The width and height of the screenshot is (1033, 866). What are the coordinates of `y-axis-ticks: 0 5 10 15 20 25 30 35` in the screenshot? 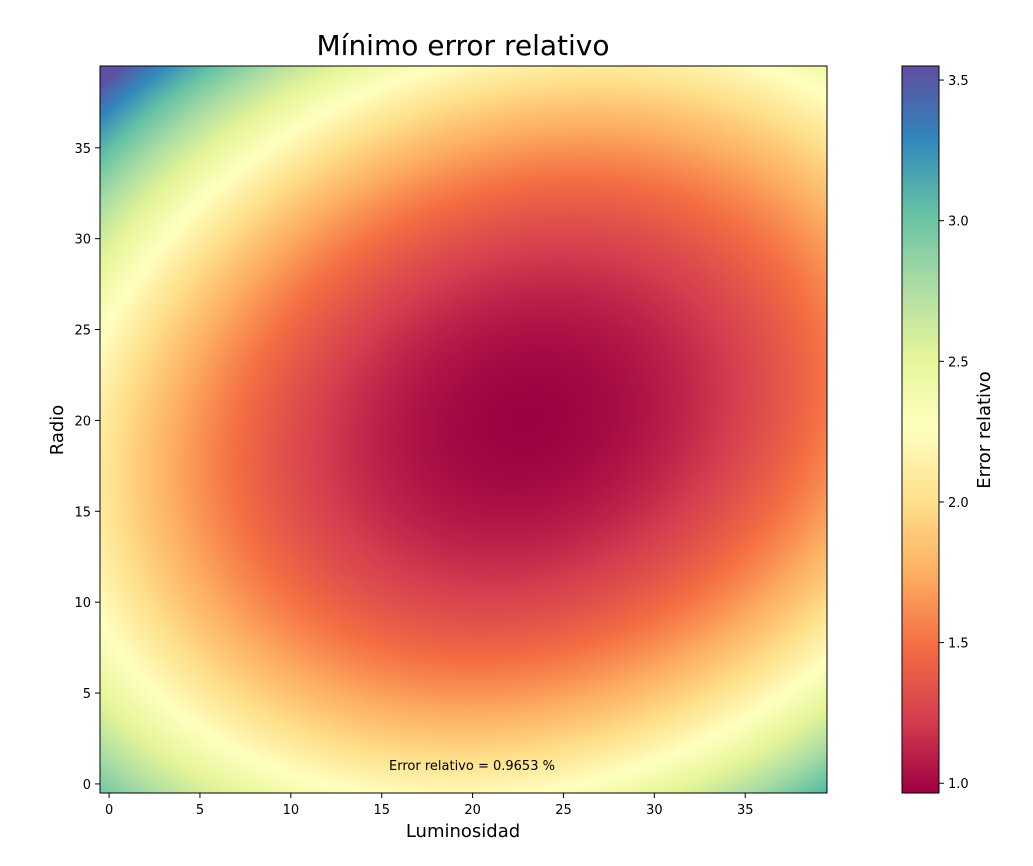 It's located at (87, 467).